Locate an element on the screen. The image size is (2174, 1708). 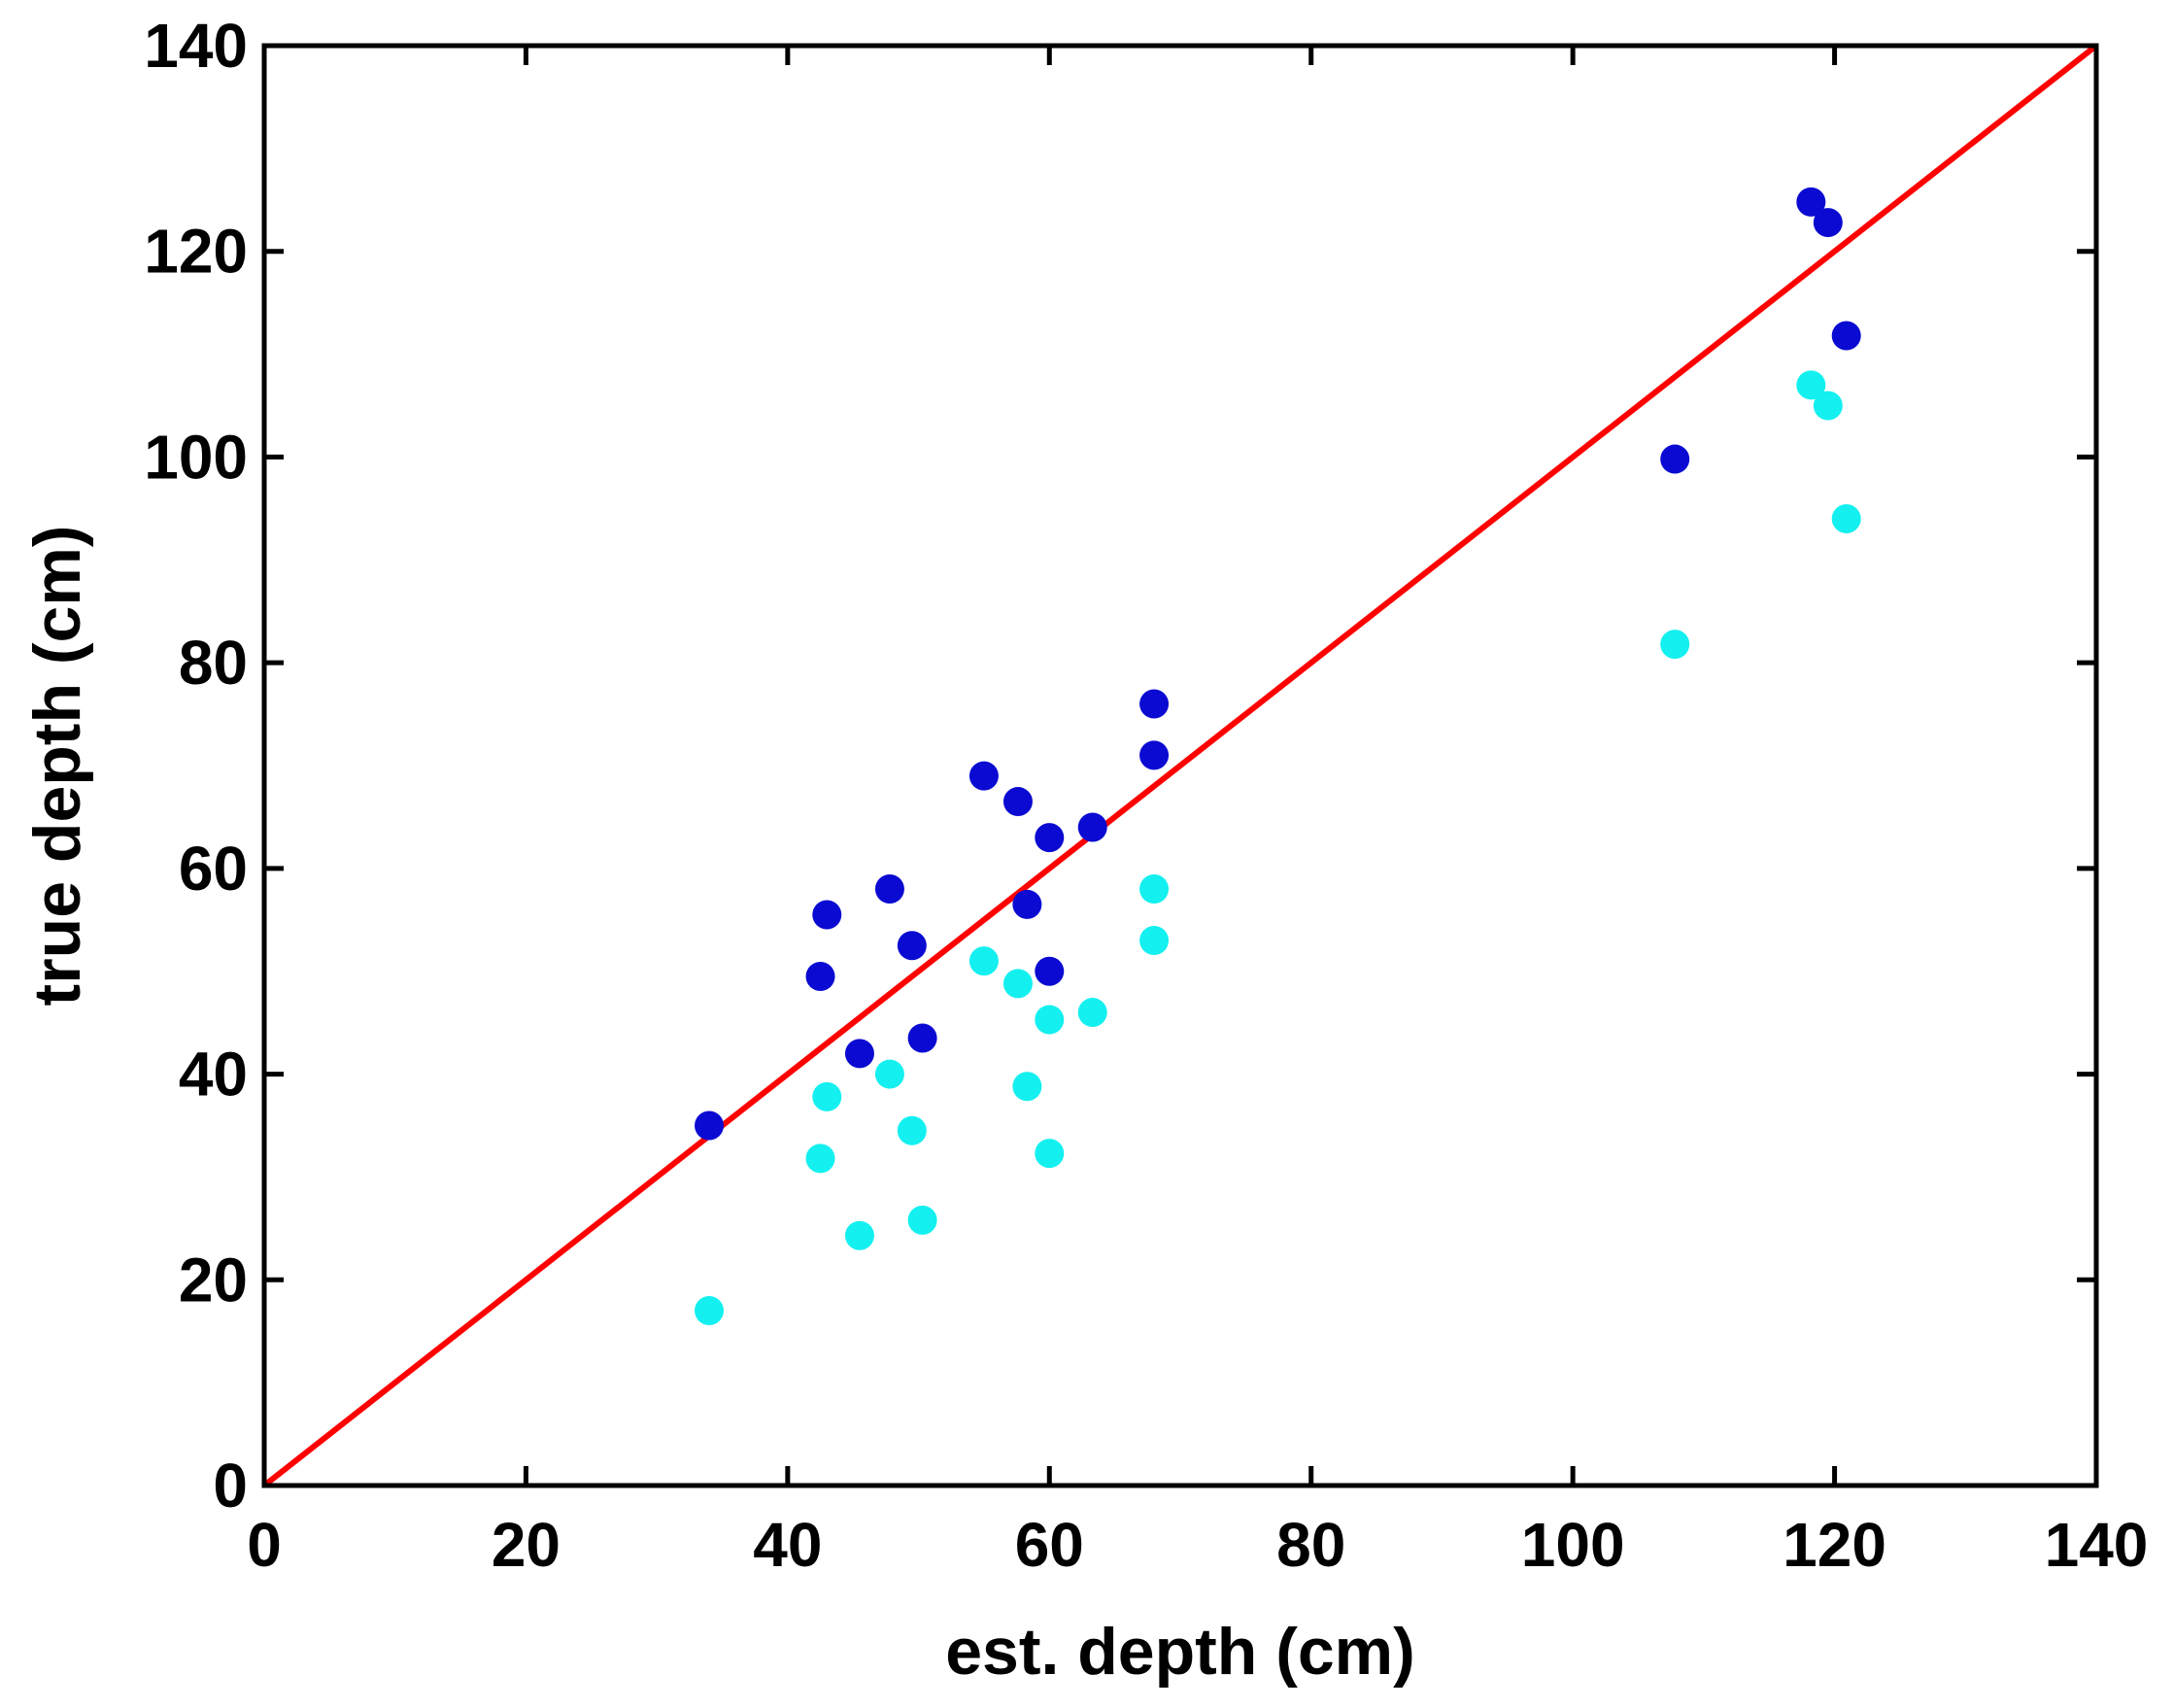
y-tick-label: 120 is located at coordinates (196, 252).